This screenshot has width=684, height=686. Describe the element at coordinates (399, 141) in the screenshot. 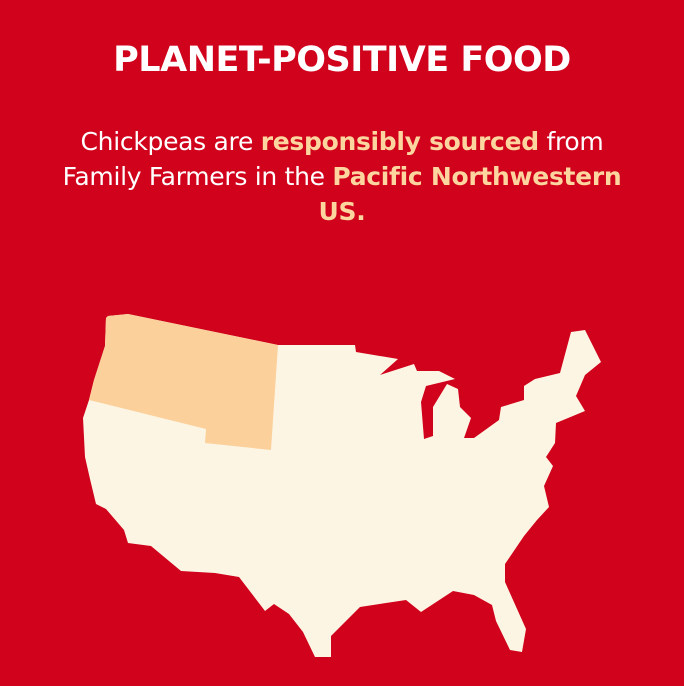

I see `highlight-responsibly-sourced: responsibly sourced` at that location.